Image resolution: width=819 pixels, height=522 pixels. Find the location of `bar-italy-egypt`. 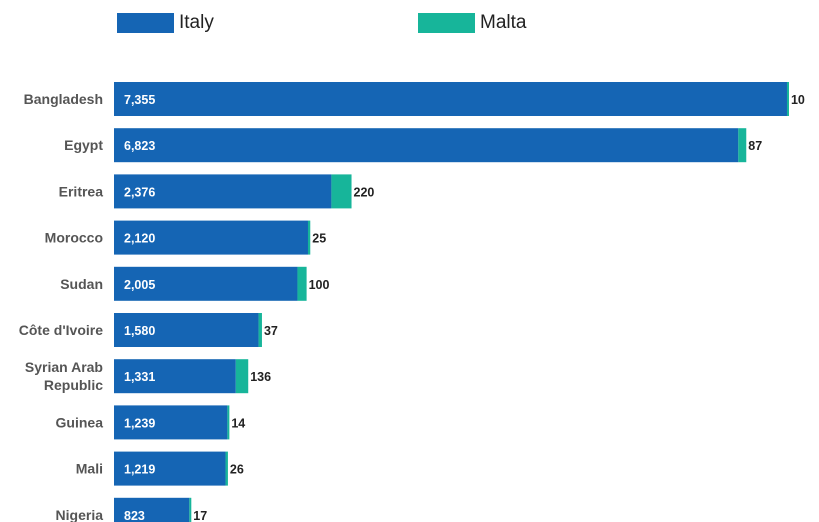

bar-italy-egypt is located at coordinates (426, 145).